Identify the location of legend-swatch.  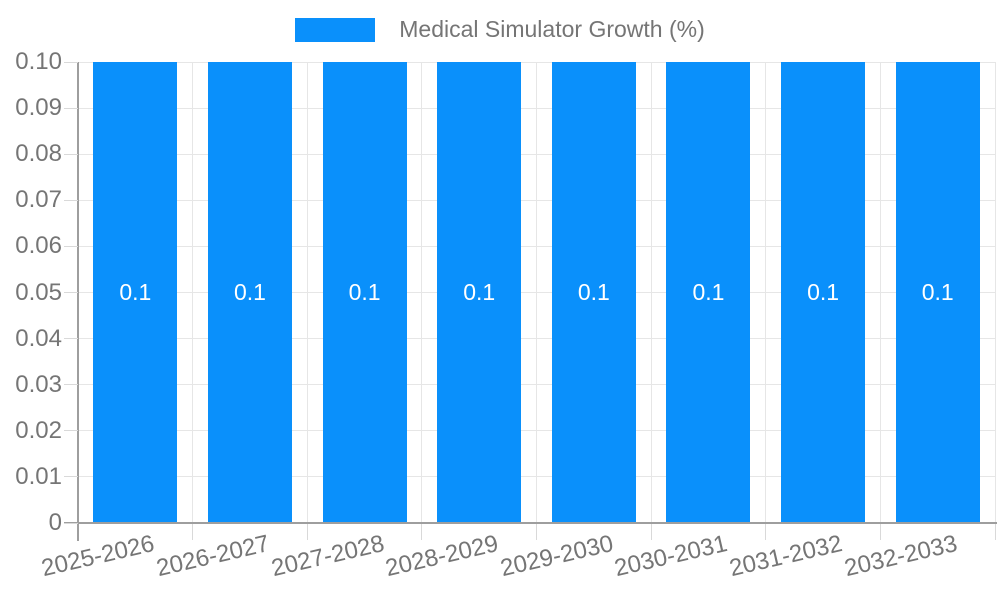
(335, 29).